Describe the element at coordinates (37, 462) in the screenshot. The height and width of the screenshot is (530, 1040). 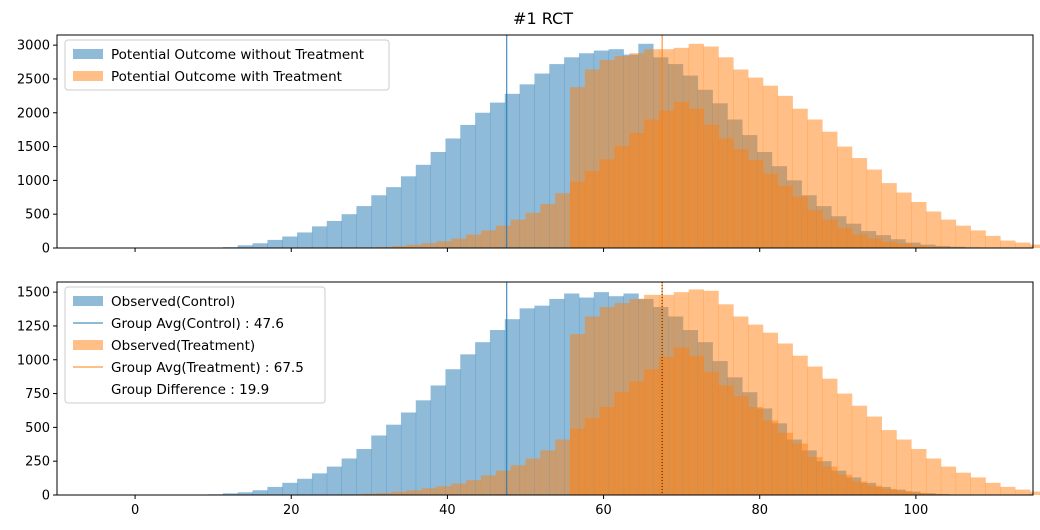
I see `y-tick-label: 250` at that location.